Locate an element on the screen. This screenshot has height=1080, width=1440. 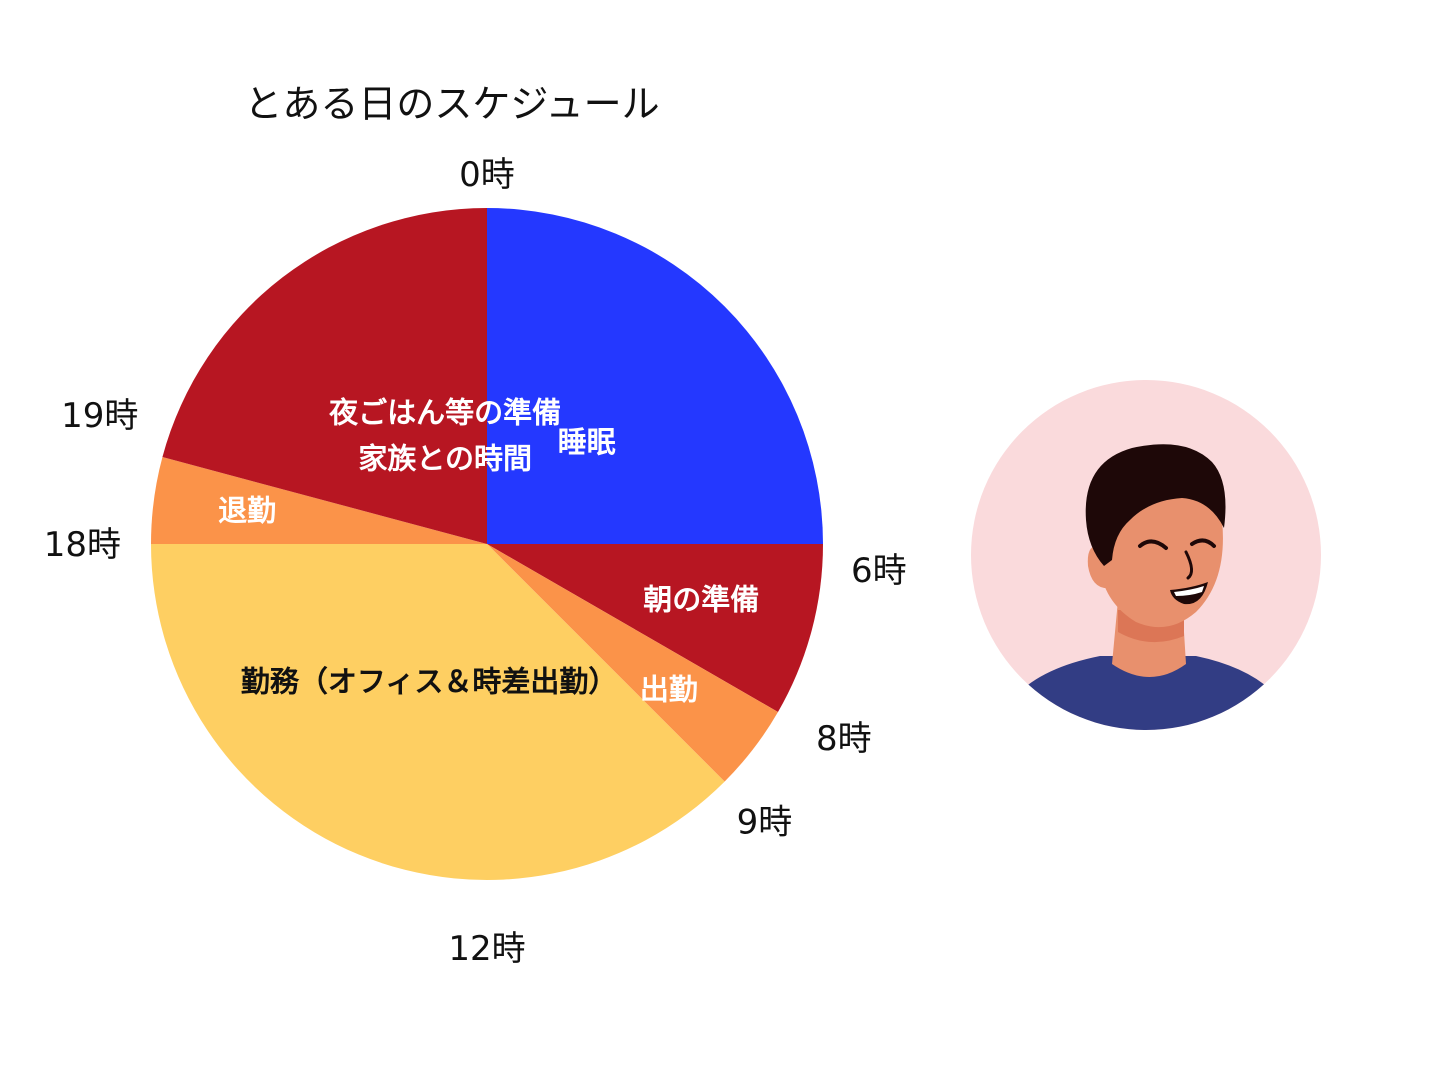
hour-tick-label: 9時 is located at coordinates (765, 823).